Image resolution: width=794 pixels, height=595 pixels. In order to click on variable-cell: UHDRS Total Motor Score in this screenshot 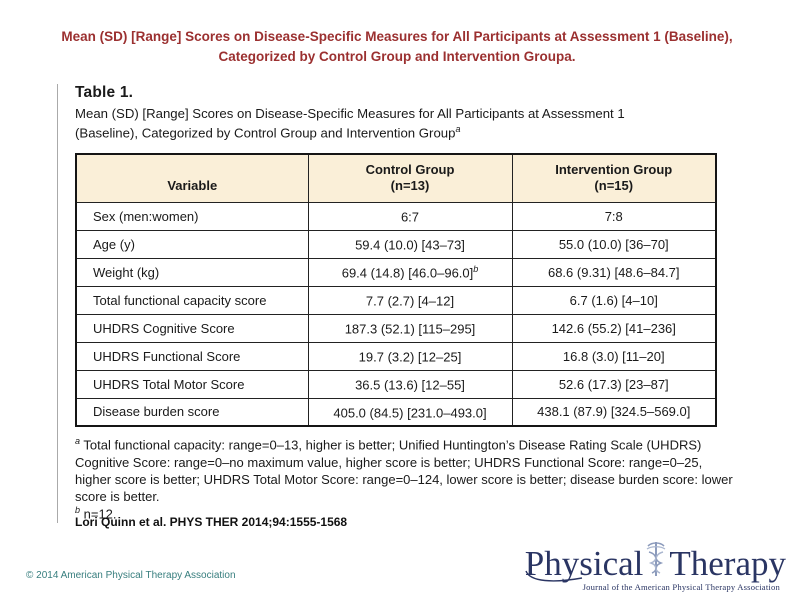, I will do `click(192, 384)`.